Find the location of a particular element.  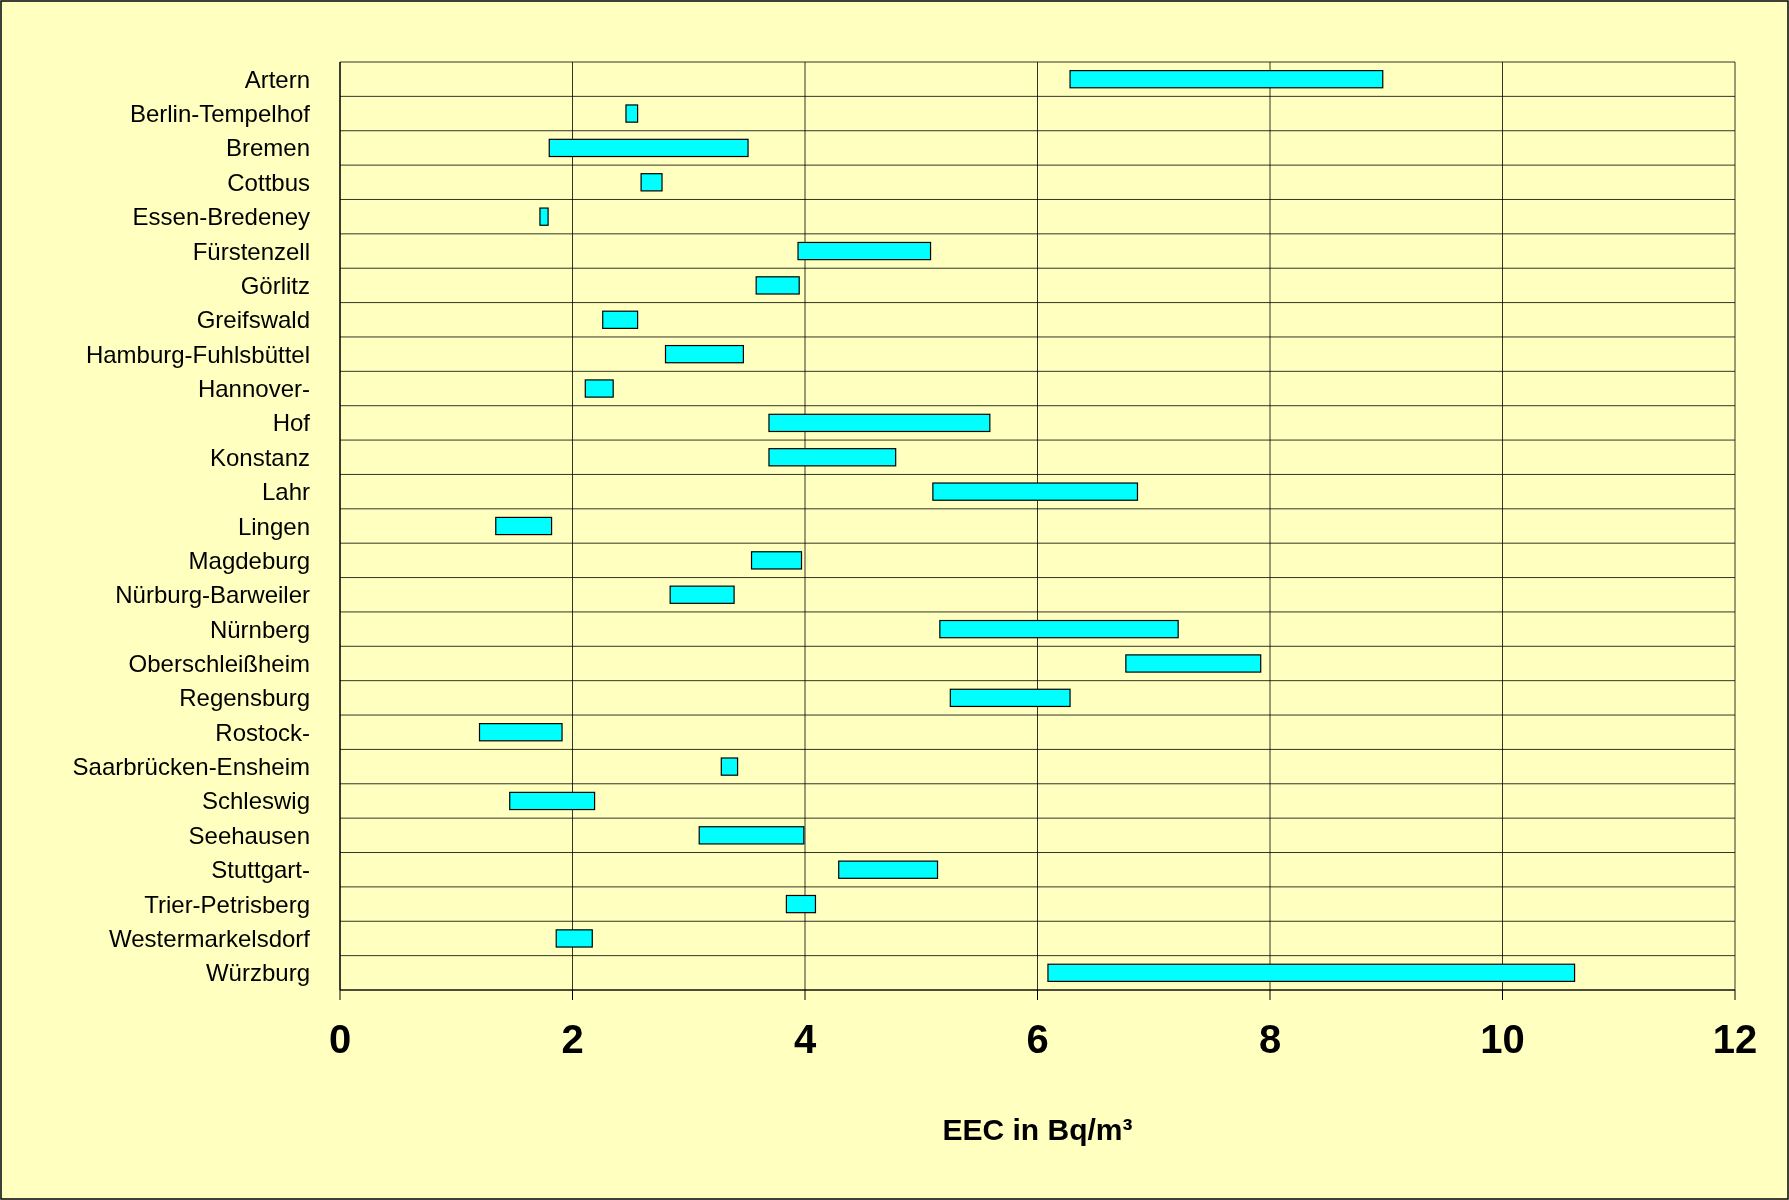

x-tick-label: 6 is located at coordinates (1037, 1039).